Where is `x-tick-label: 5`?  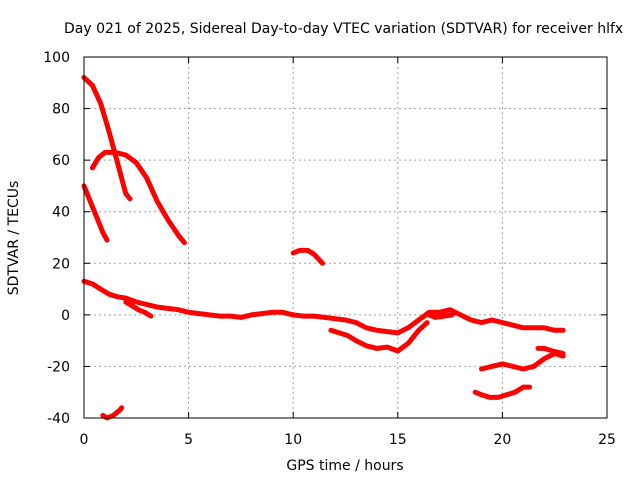 x-tick-label: 5 is located at coordinates (188, 440).